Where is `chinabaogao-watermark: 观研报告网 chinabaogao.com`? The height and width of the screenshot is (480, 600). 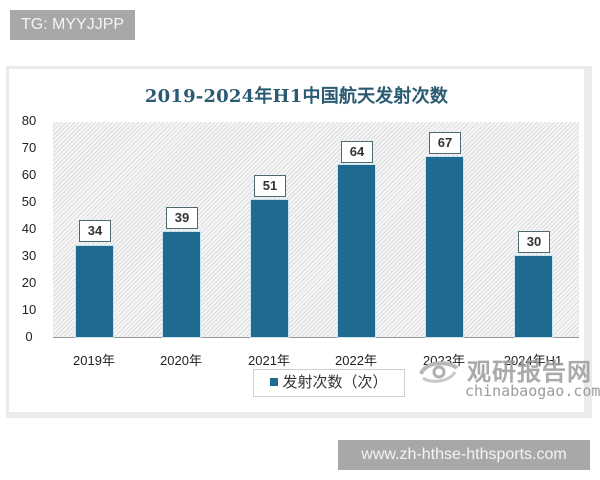
chinabaogao-watermark: 观研报告网 chinabaogao.com is located at coordinates (508, 377).